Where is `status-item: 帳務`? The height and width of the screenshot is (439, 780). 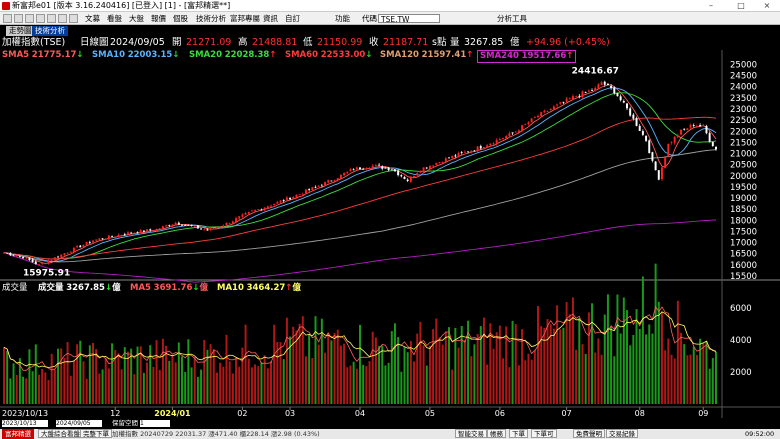
status-item: 帳務 is located at coordinates (496, 433).